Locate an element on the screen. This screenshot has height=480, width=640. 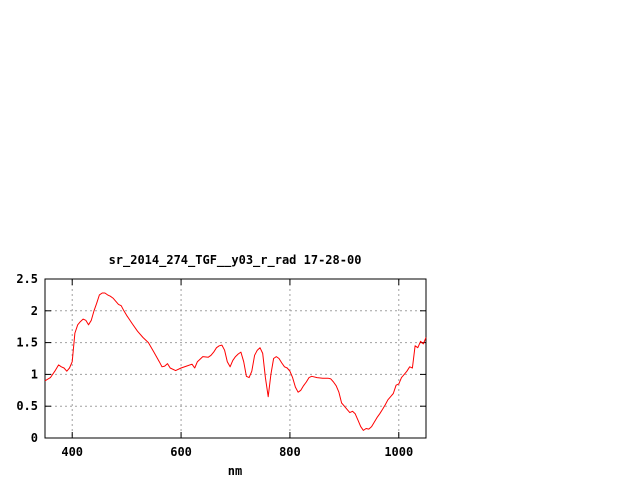
x-tick-label: 600 is located at coordinates (181, 452).